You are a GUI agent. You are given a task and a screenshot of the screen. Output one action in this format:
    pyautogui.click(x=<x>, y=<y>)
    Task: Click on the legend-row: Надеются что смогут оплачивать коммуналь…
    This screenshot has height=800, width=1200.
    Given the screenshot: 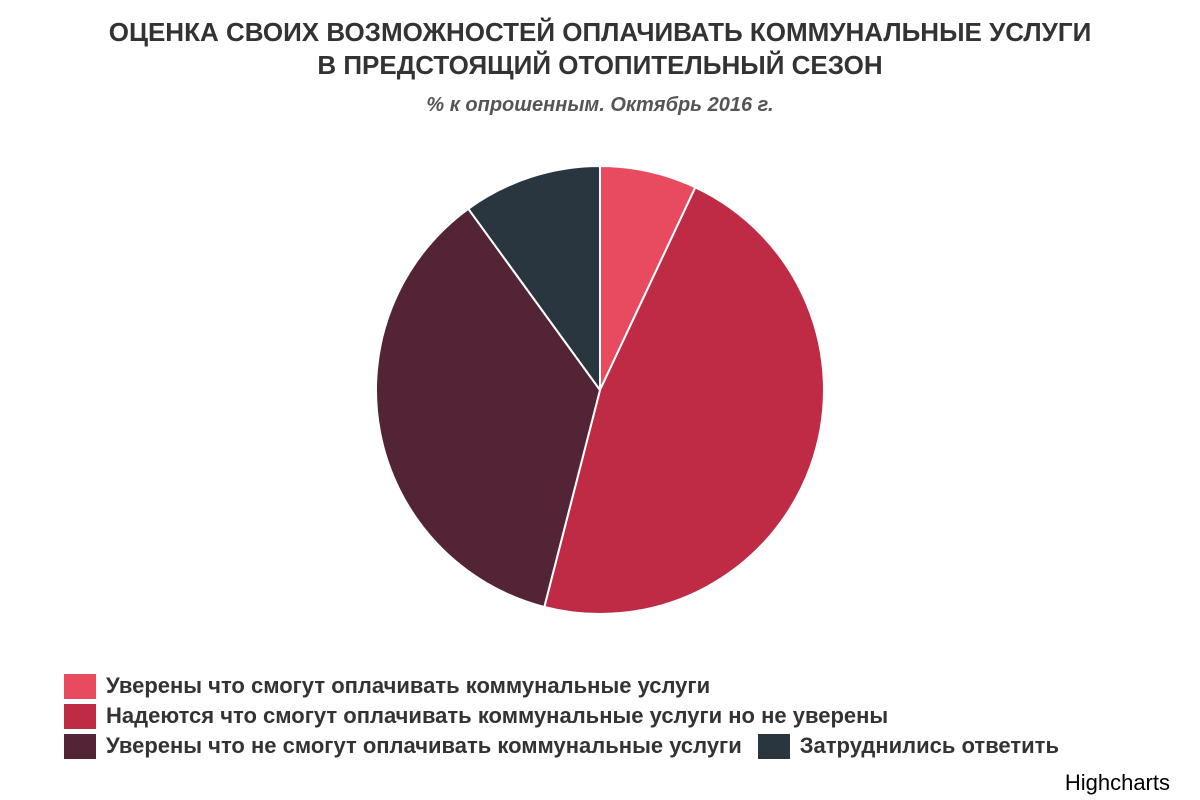 What is the action you would take?
    pyautogui.click(x=614, y=716)
    